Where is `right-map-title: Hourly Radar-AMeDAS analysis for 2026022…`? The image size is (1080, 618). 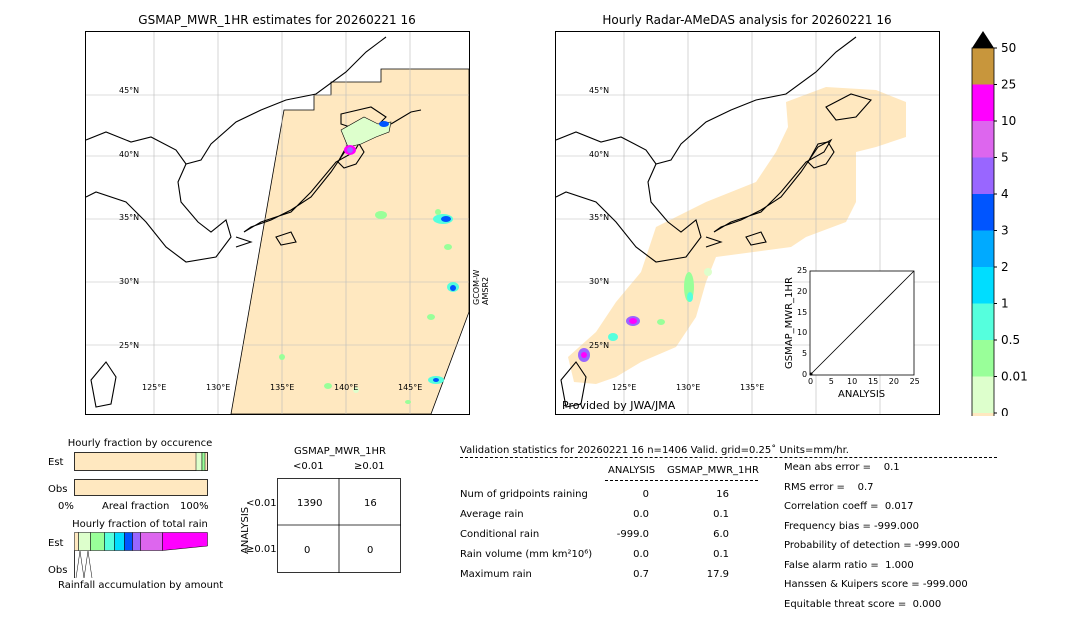
right-map-title: Hourly Radar-AMeDAS analysis for 2026022… is located at coordinates (747, 20).